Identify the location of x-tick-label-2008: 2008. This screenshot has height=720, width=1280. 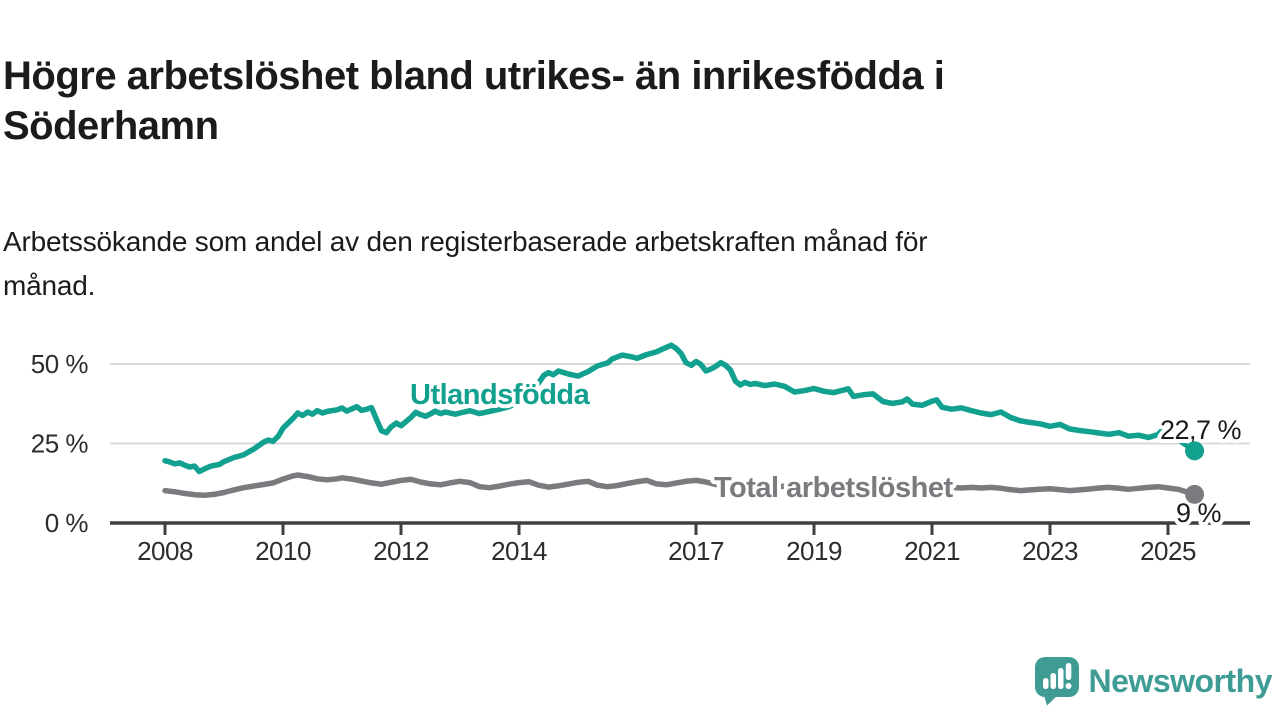
(165, 551).